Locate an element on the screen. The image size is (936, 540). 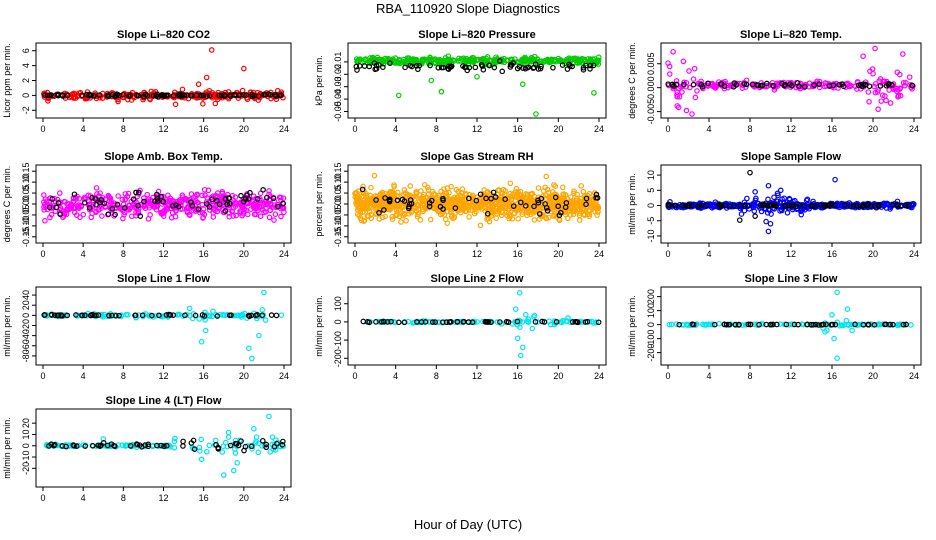
y-axis-label: ml/min per min. is located at coordinates (319, 326).